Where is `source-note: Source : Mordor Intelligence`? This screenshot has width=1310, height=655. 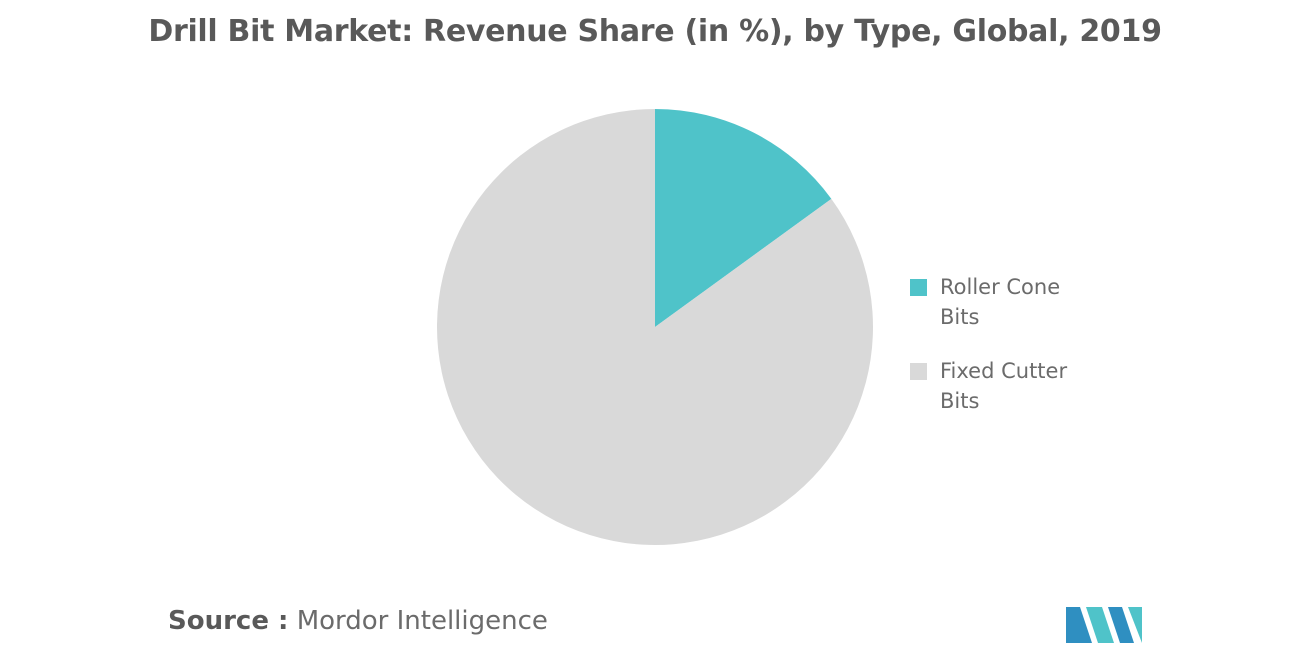
source-note: Source : Mordor Intelligence is located at coordinates (358, 621).